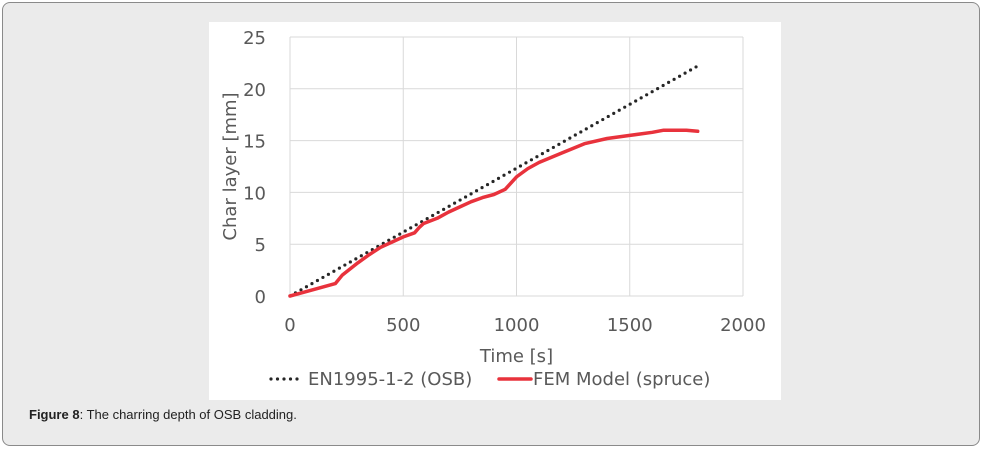  Describe the element at coordinates (390, 379) in the screenshot. I see `legend-label: EN1995-1-2 (OSB)` at that location.